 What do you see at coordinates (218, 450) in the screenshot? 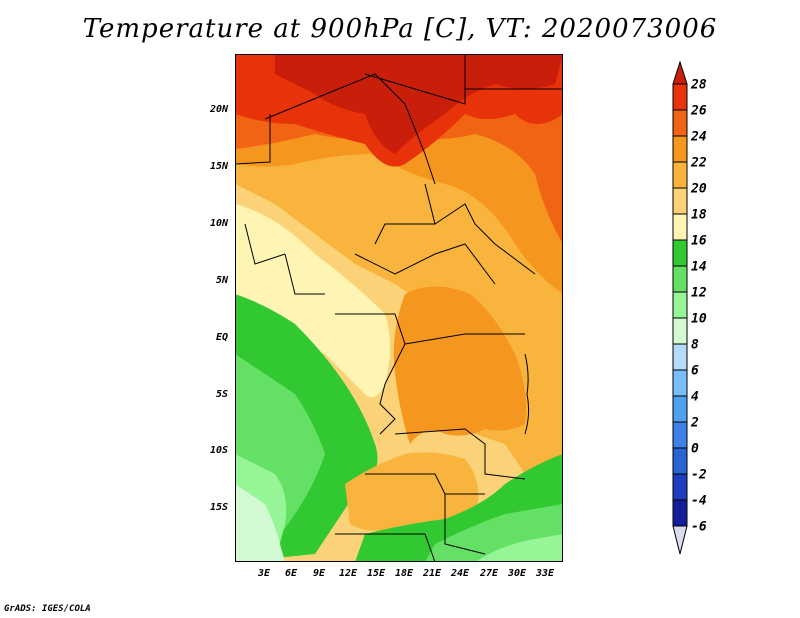
I see `lat-label-10s: 10S` at bounding box center [218, 450].